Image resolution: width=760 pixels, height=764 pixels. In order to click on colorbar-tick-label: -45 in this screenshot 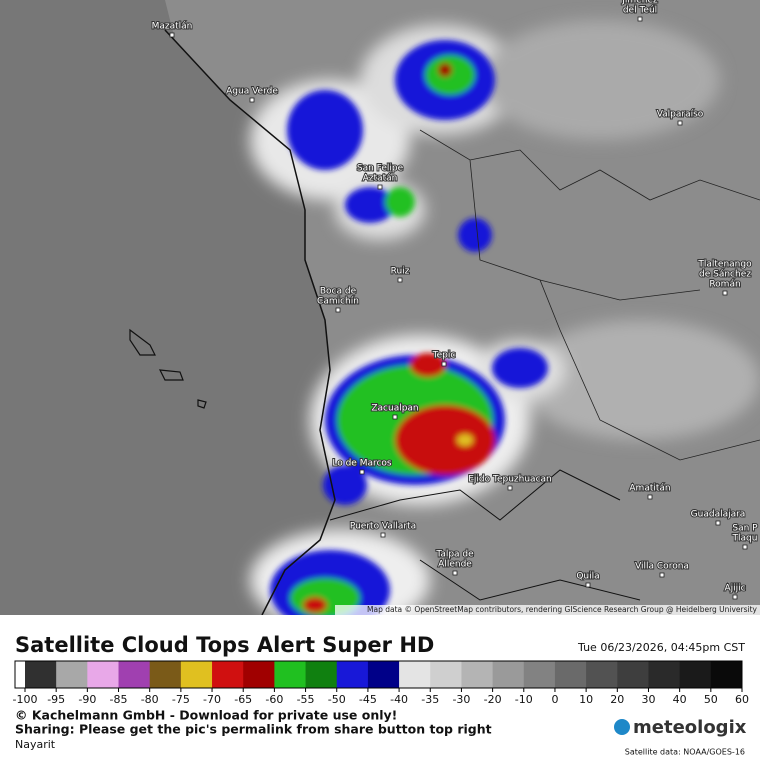, I will do `click(368, 699)`.